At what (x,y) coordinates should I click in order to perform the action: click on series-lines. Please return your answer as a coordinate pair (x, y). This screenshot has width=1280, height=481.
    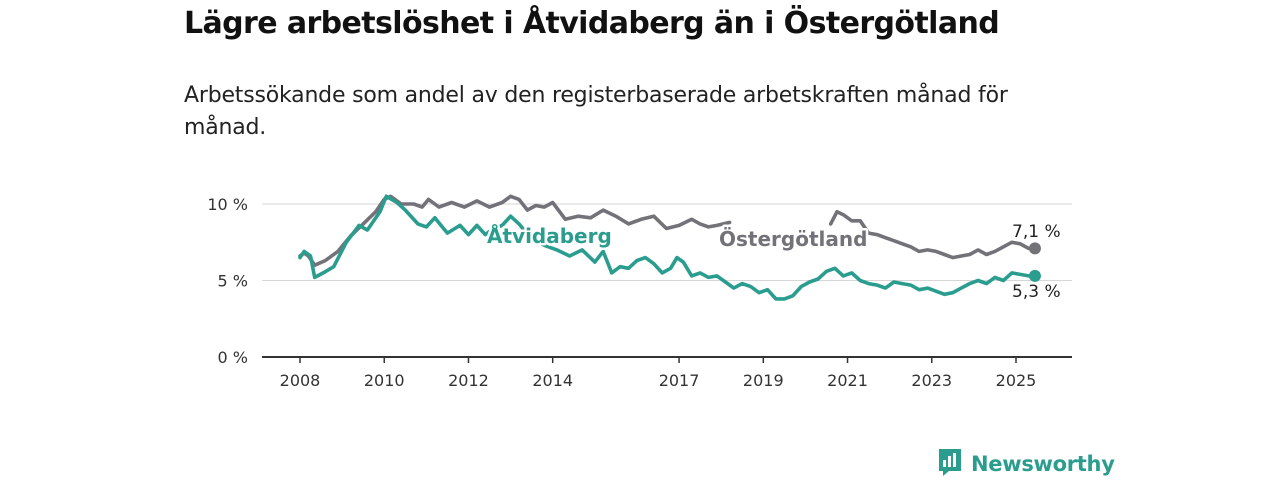
    Looking at the image, I should click on (669, 247).